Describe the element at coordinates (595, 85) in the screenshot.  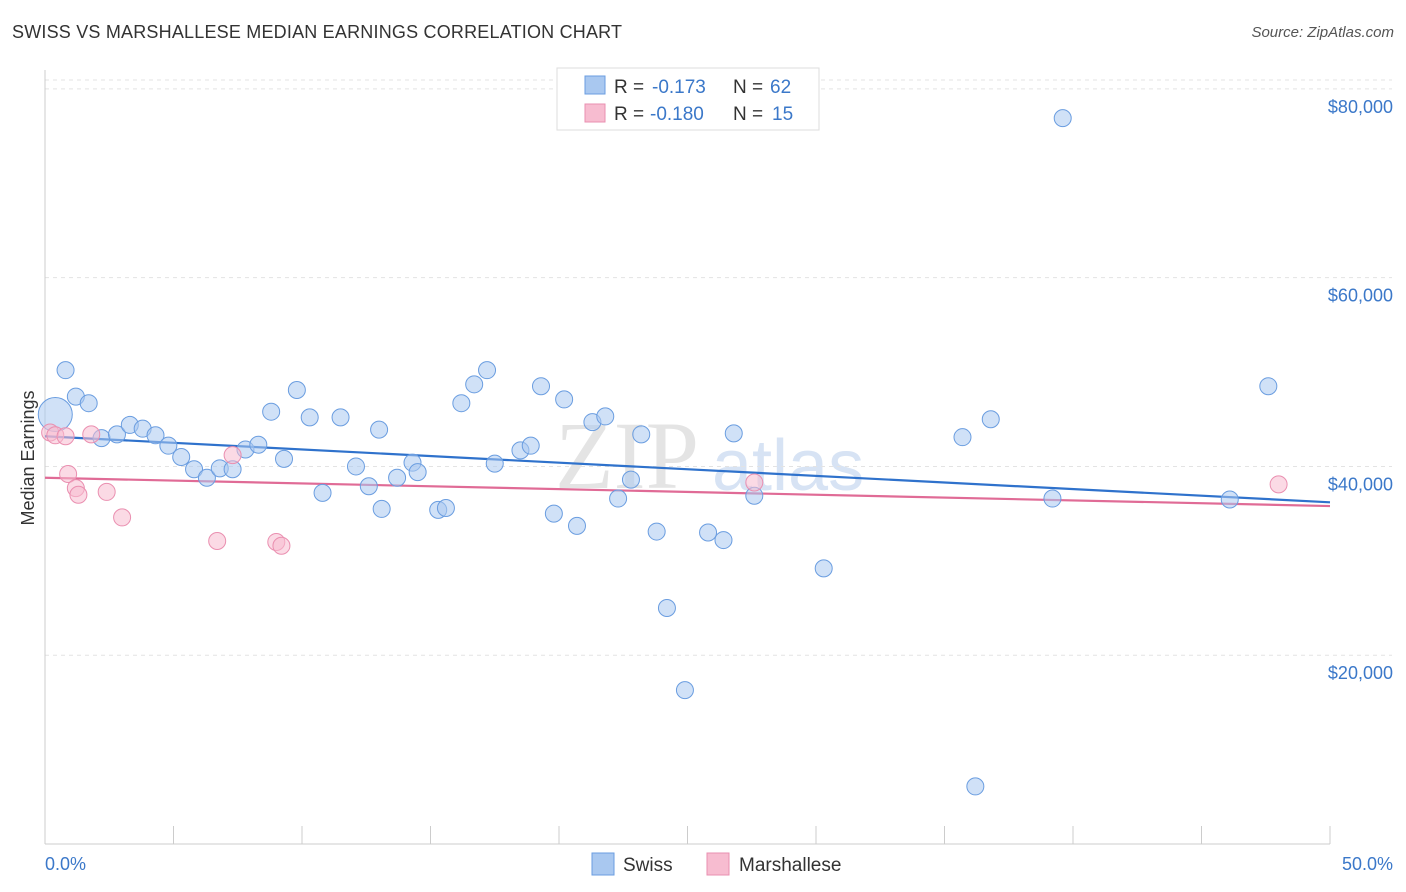
I see `legend-swatch-swiss` at that location.